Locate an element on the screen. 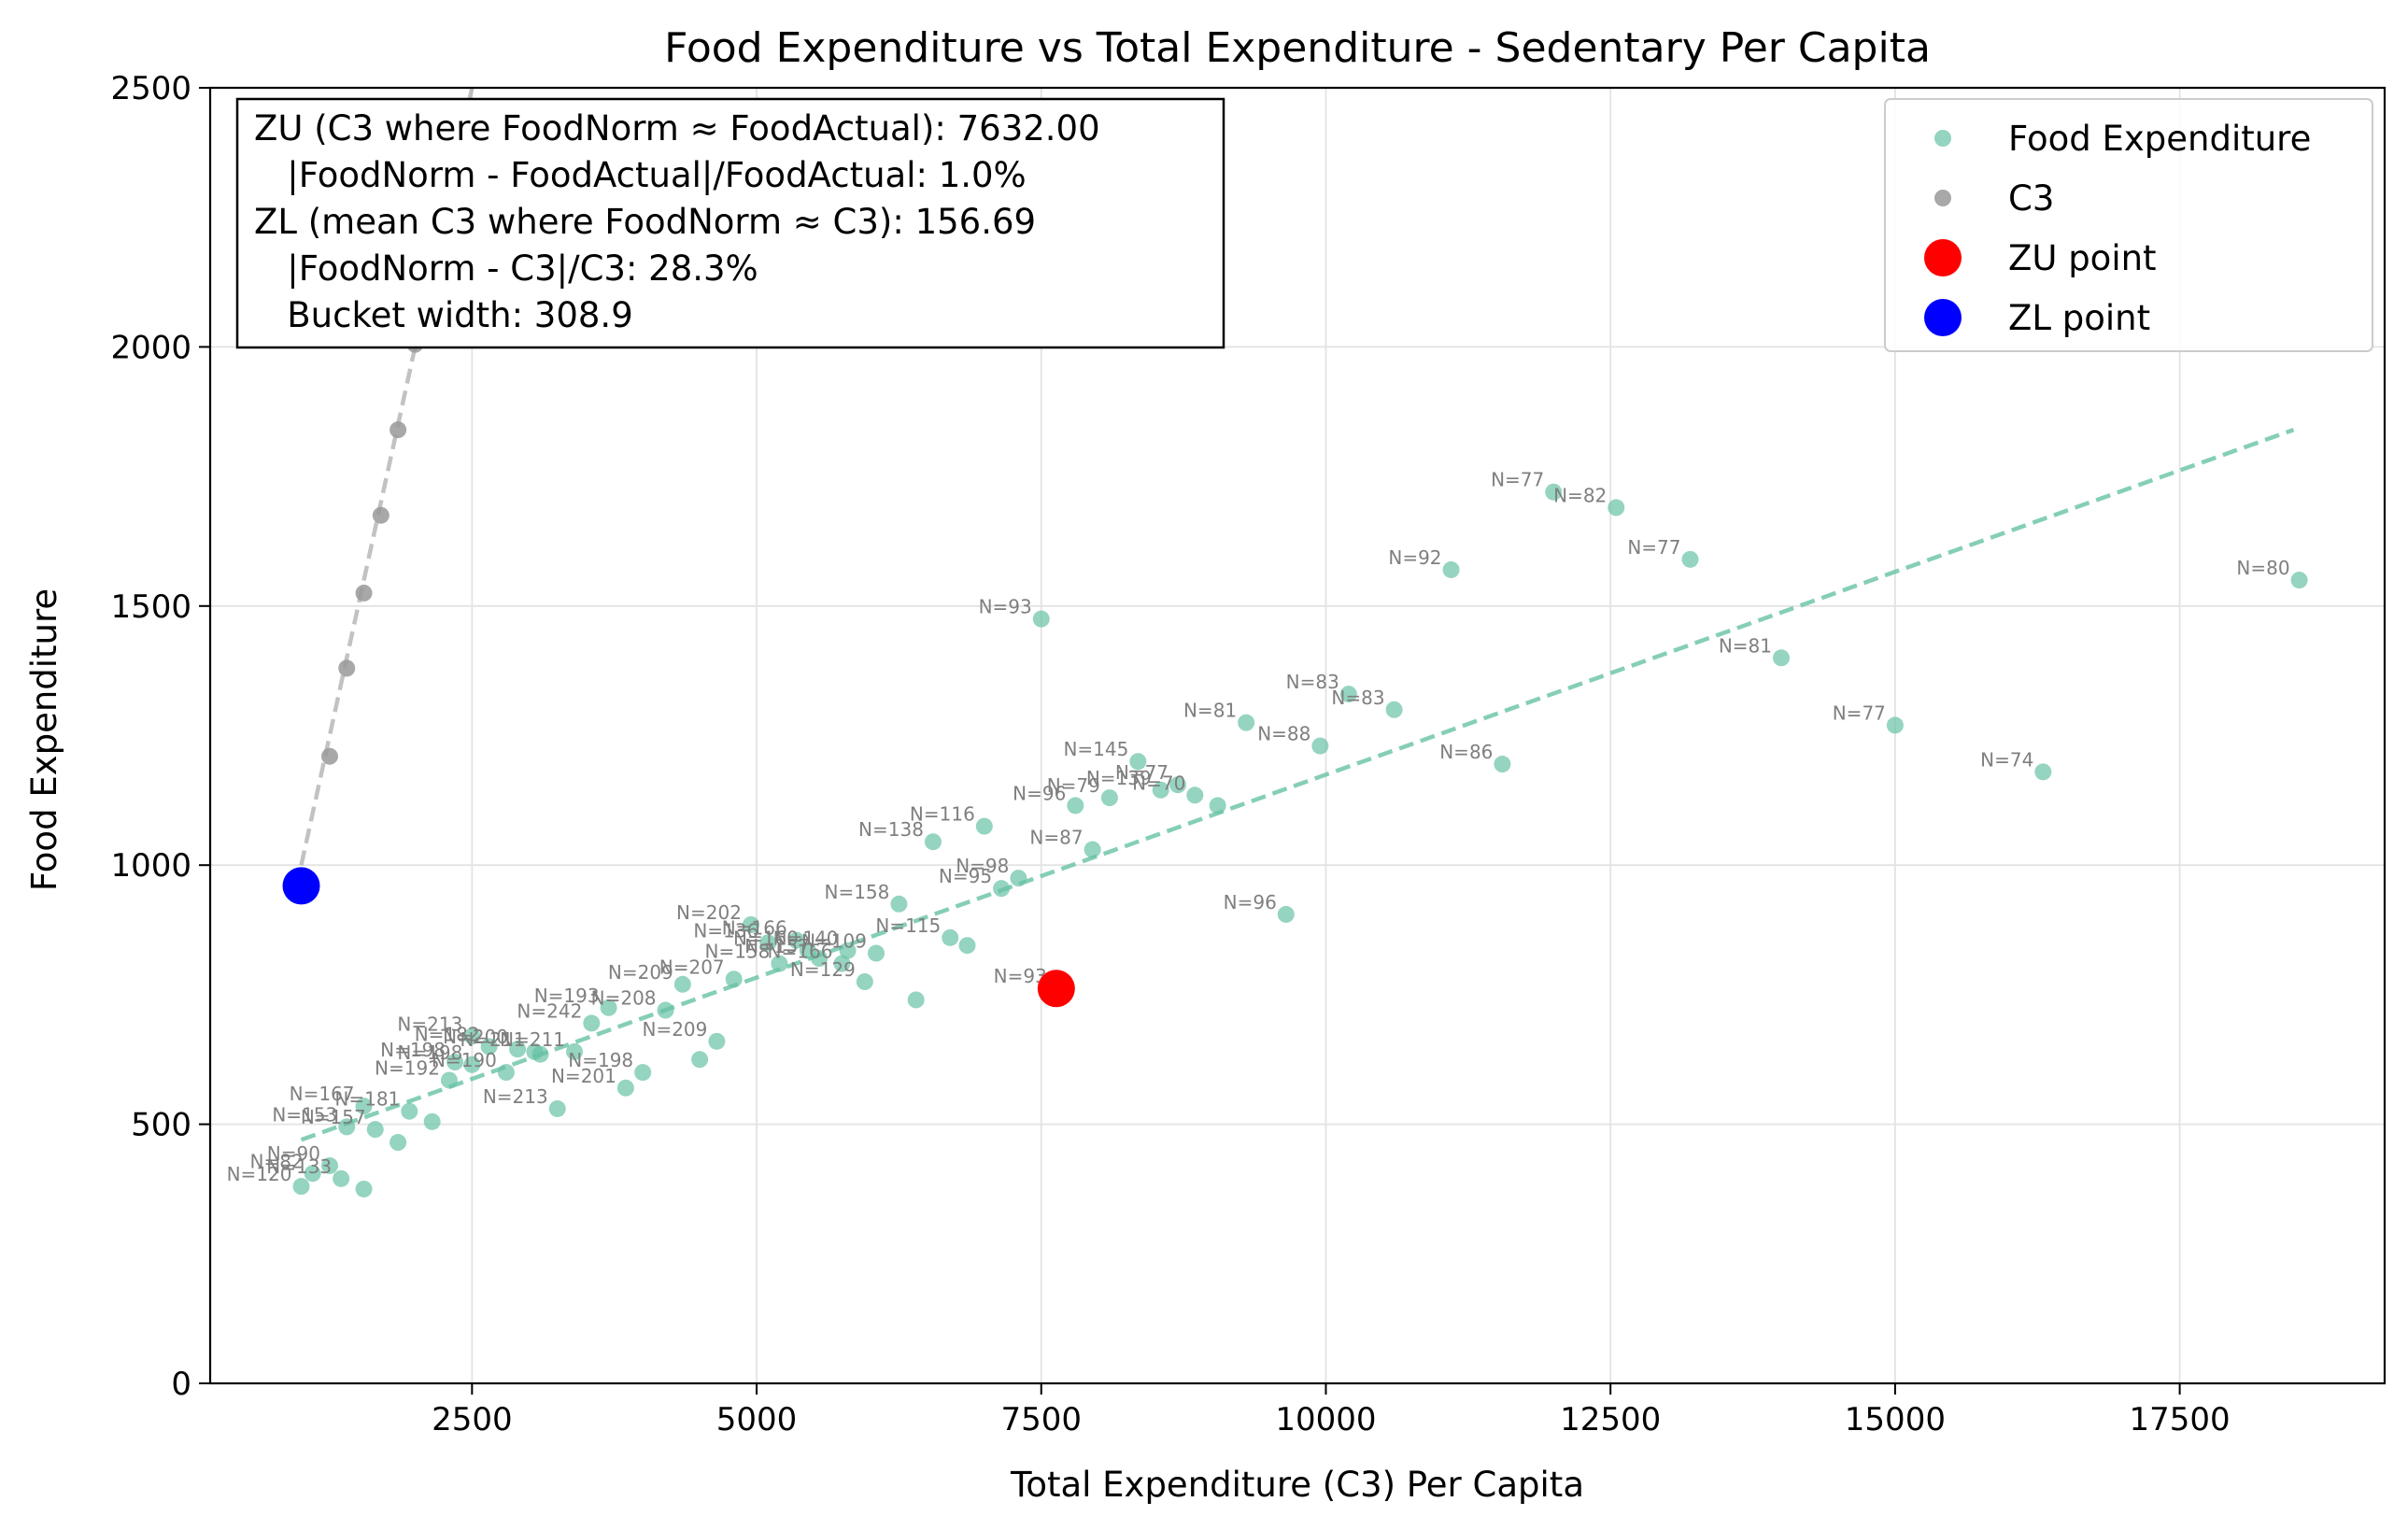 The width and height of the screenshot is (2408, 1530). legend: Food Expenditure C3 ZU point ZL point is located at coordinates (2128, 225).